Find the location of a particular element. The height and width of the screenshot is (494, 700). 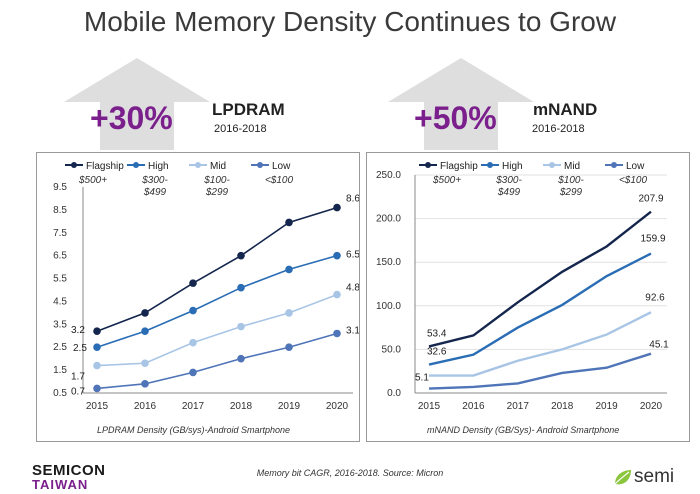

data-label: 0.7 is located at coordinates (78, 391).